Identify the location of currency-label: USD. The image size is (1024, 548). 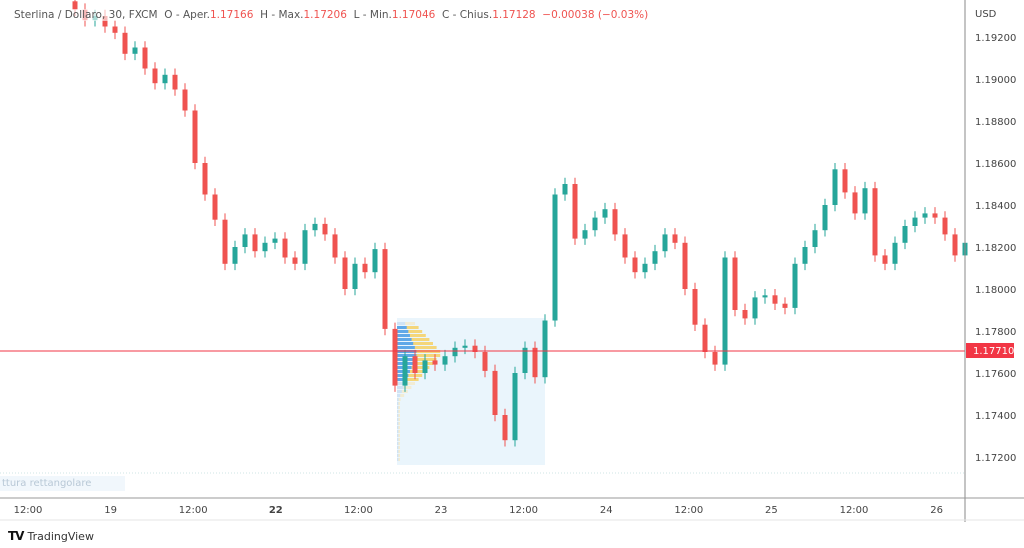
(986, 14).